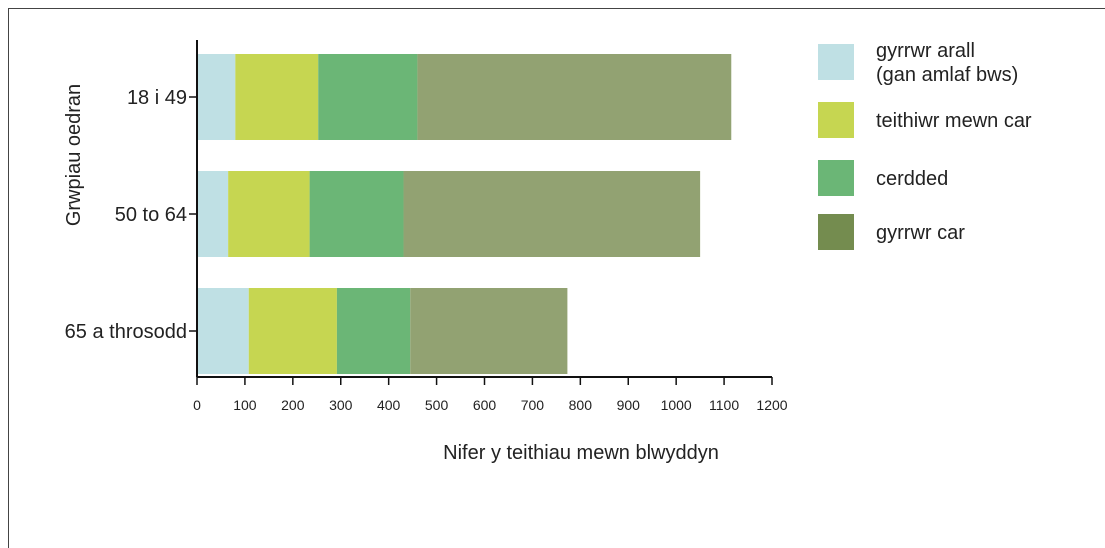 This screenshot has height=548, width=1105. Describe the element at coordinates (947, 75) in the screenshot. I see `legend-label: (gan amlaf bws)` at that location.